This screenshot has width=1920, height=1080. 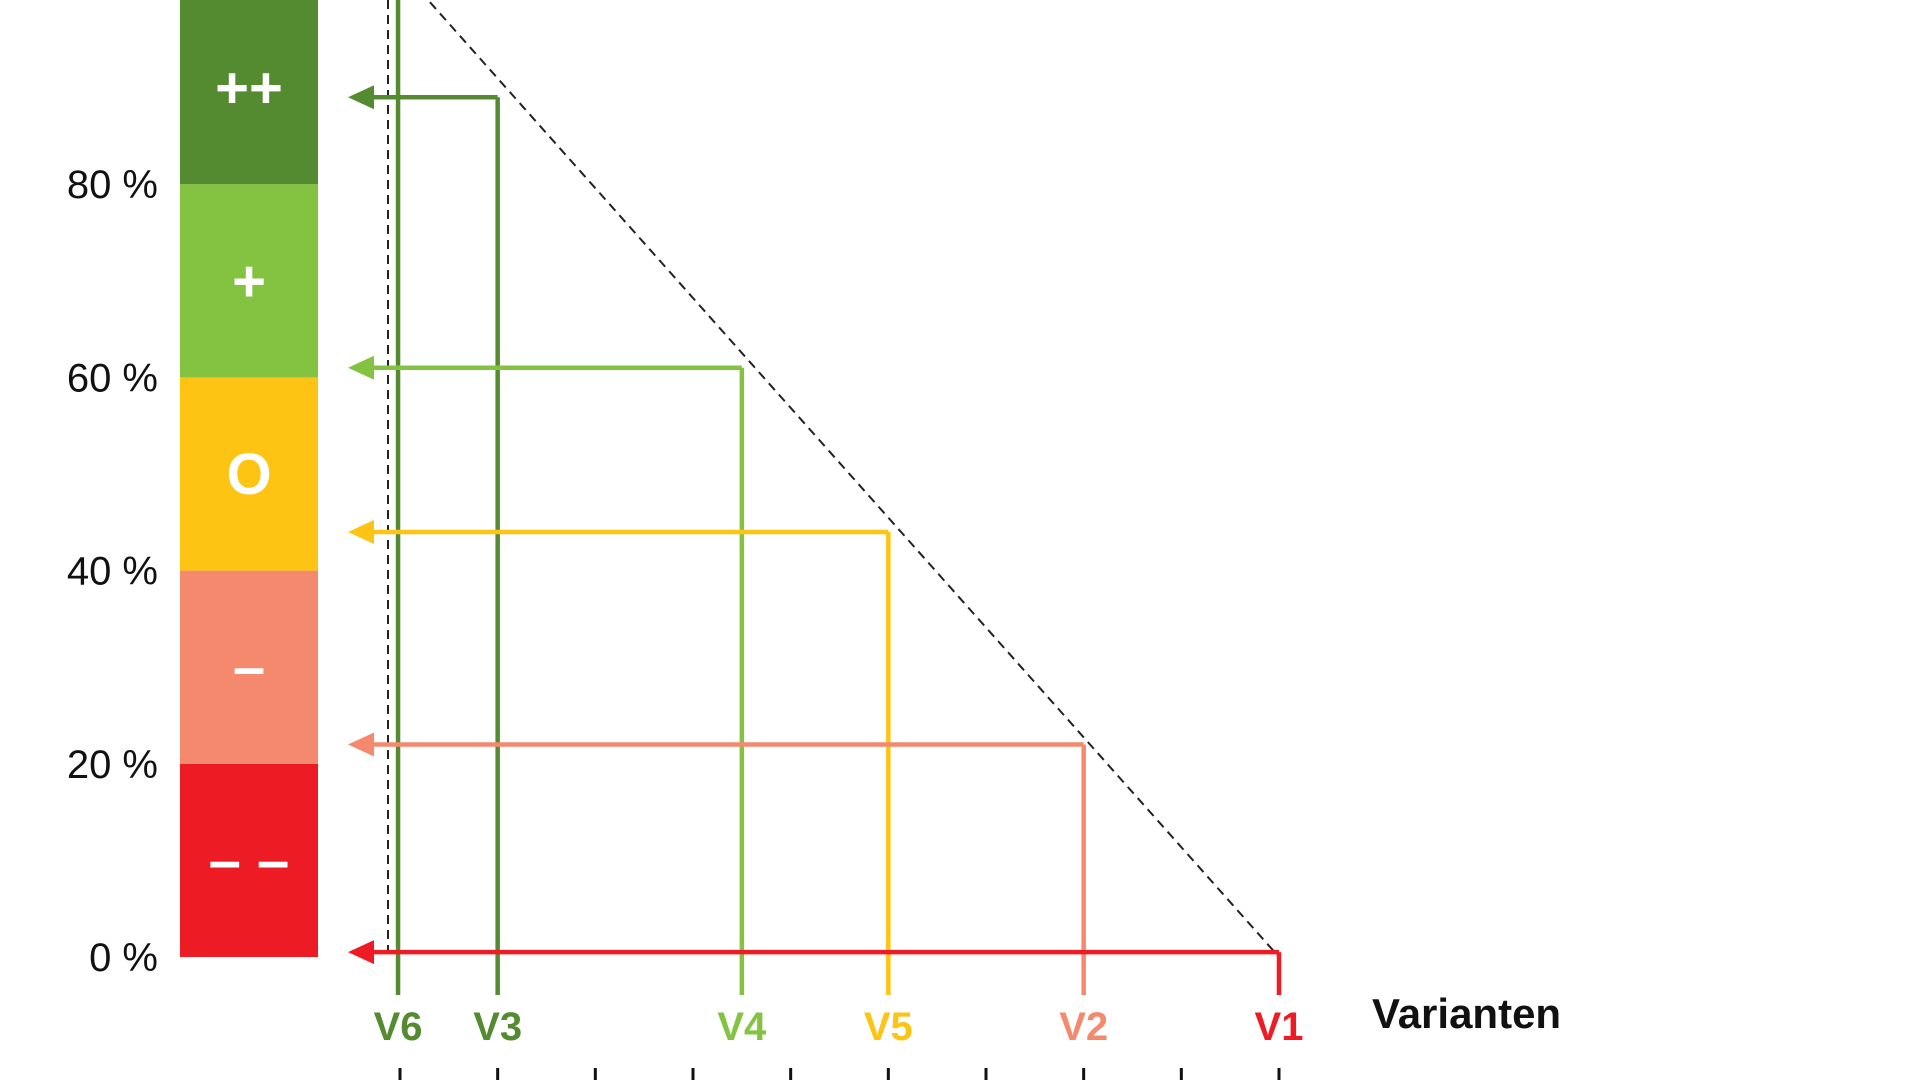 What do you see at coordinates (1466, 1013) in the screenshot?
I see `x-axis-title: Varianten` at bounding box center [1466, 1013].